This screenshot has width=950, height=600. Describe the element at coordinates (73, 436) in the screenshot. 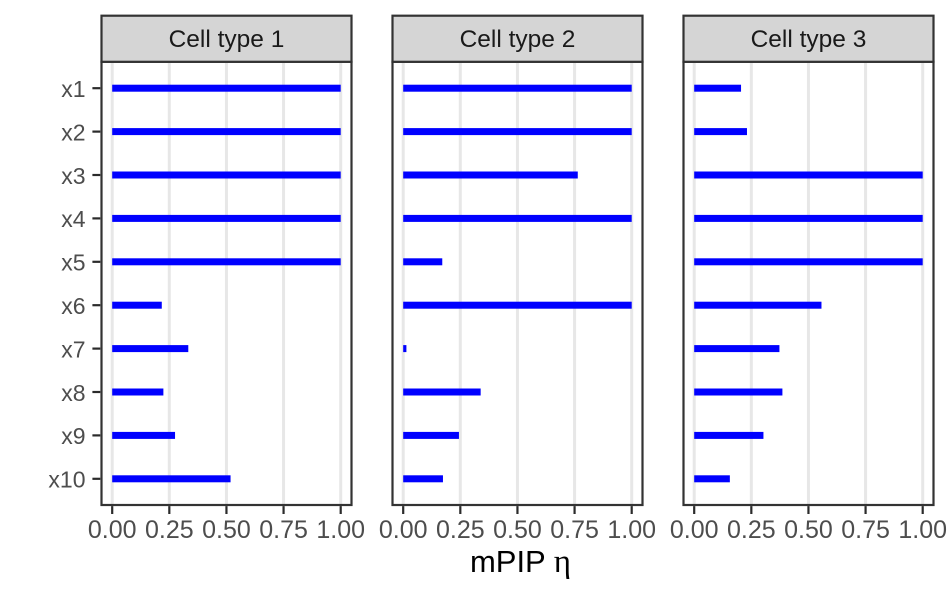

I see `svg-text: x9` at that location.